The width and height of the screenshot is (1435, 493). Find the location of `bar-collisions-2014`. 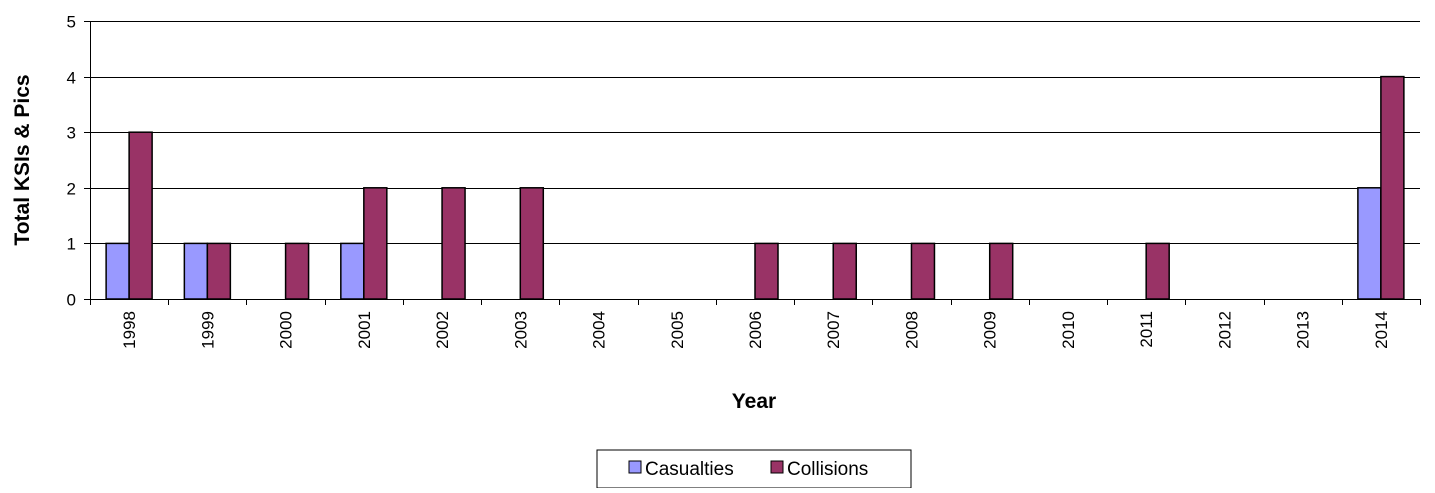

bar-collisions-2014 is located at coordinates (1392, 187).